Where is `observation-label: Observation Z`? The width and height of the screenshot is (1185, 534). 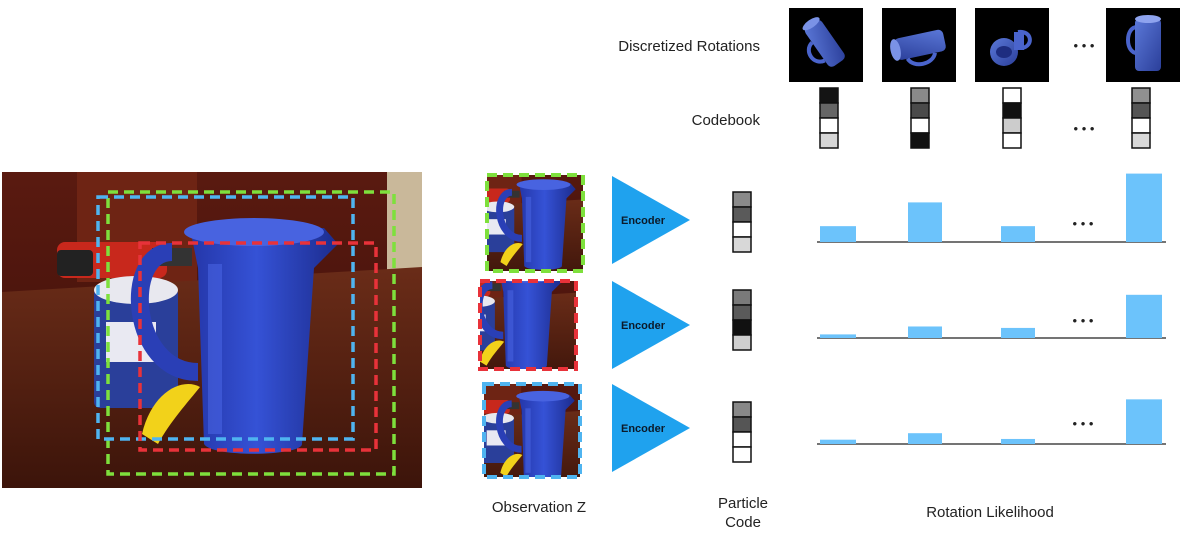 observation-label: Observation Z is located at coordinates (539, 507).